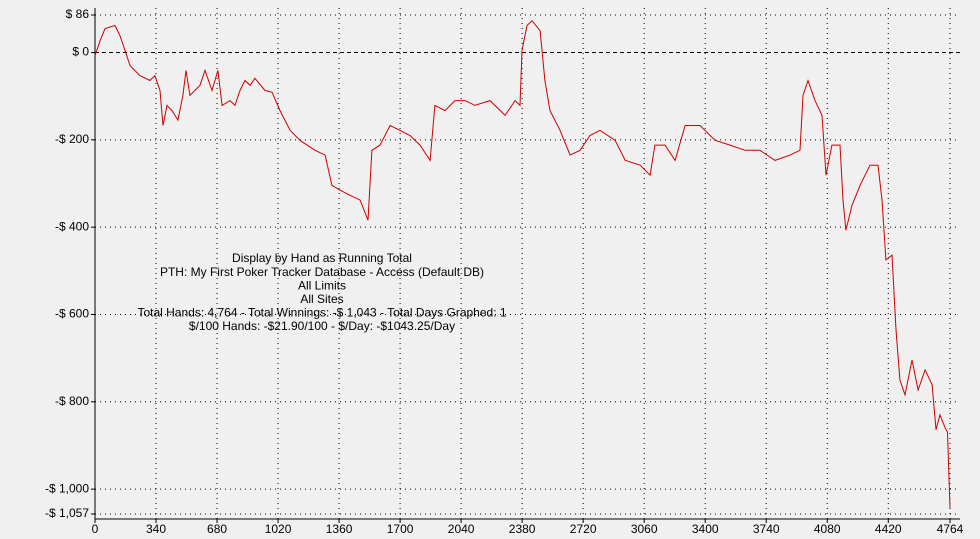 The image size is (980, 539). I want to click on annotation: All Sites, so click(321, 299).